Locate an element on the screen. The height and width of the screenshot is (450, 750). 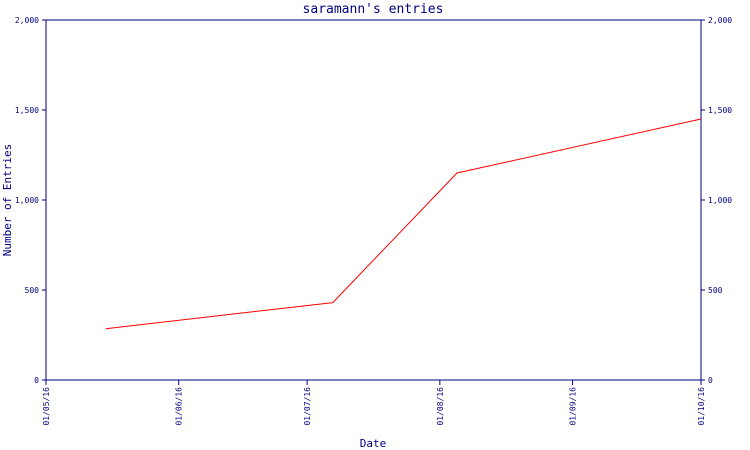
x-tick-label: 01/09/16 is located at coordinates (573, 406).